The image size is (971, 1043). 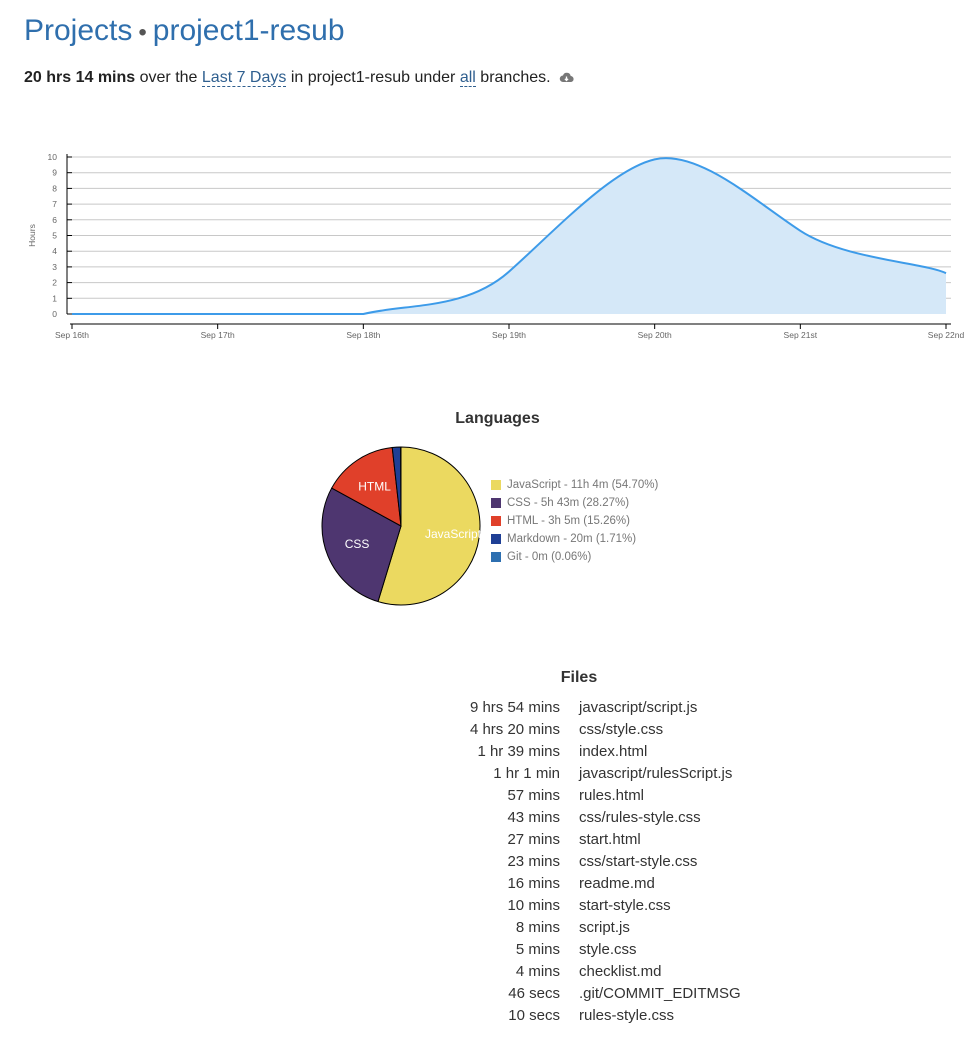 I want to click on file-row: 43 mins css/rules-style.css, so click(x=570, y=817).